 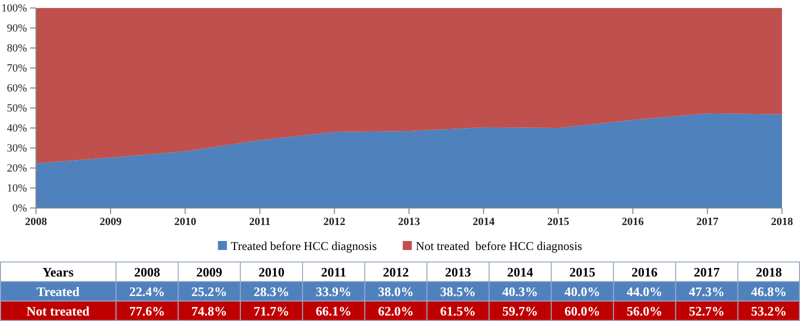 What do you see at coordinates (58, 272) in the screenshot?
I see `text: Years` at bounding box center [58, 272].